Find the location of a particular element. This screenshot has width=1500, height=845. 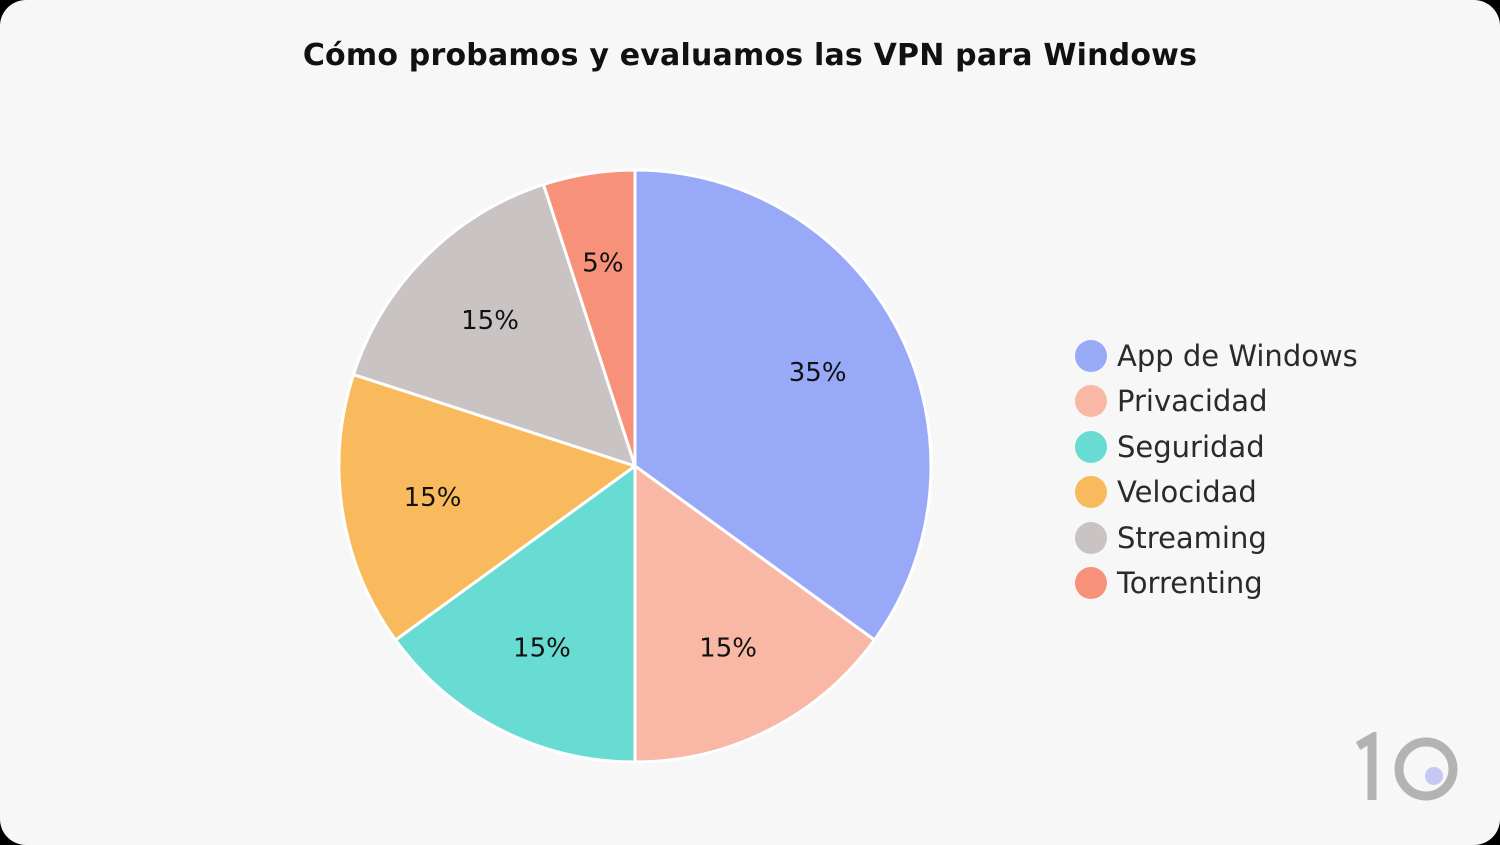

brand-logo is located at coordinates (1406, 766).